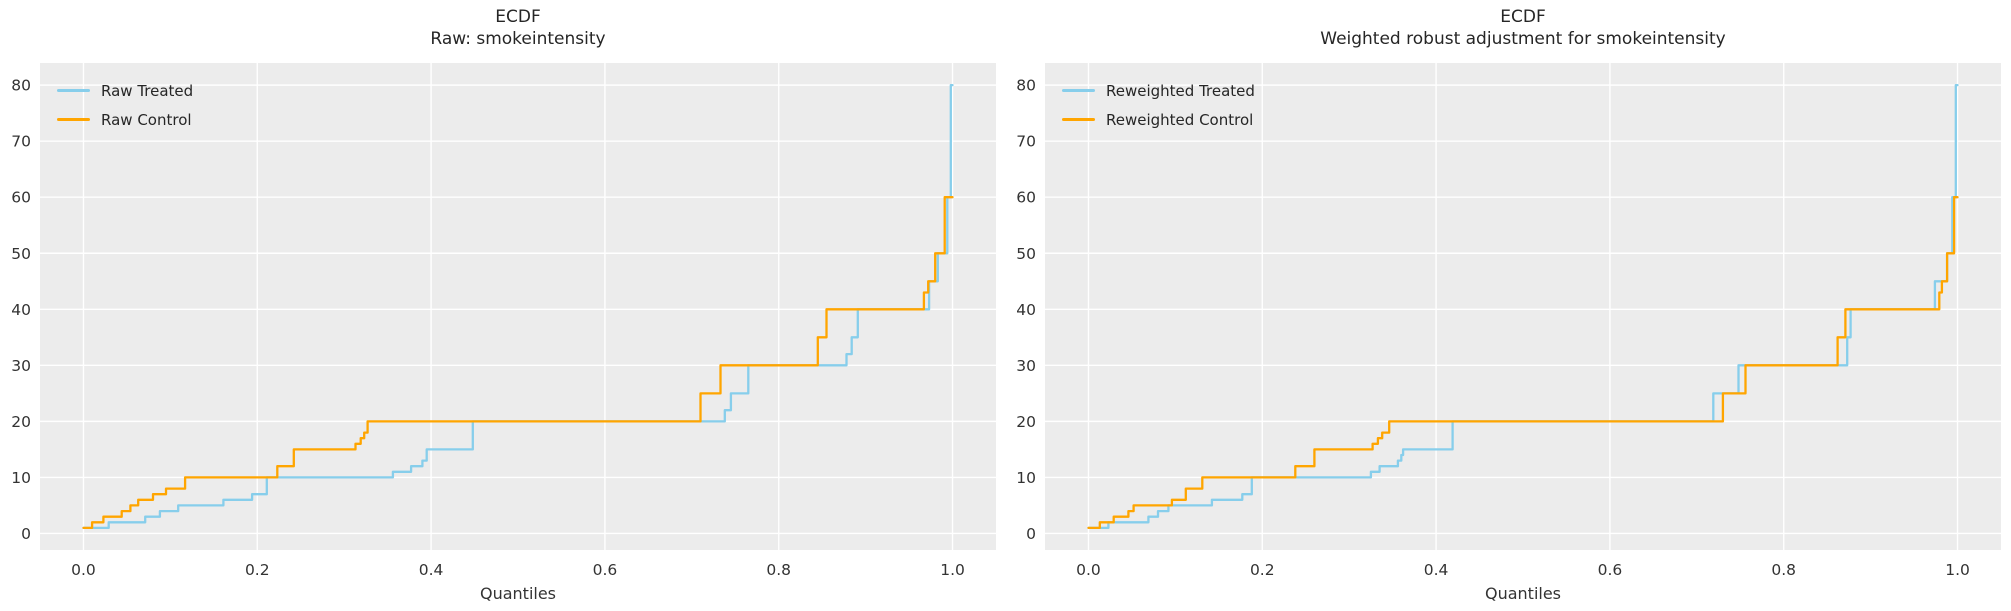 The image size is (2011, 611). What do you see at coordinates (1180, 119) in the screenshot?
I see `legend-label: Reweighted Control` at bounding box center [1180, 119].